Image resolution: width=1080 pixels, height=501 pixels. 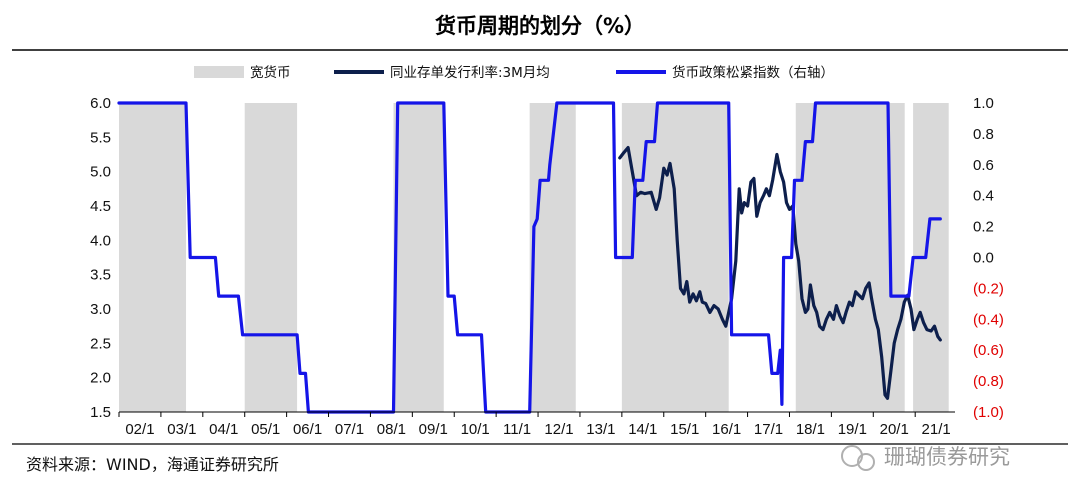 What do you see at coordinates (265, 429) in the screenshot?
I see `x-tick-label: 05/1` at bounding box center [265, 429].